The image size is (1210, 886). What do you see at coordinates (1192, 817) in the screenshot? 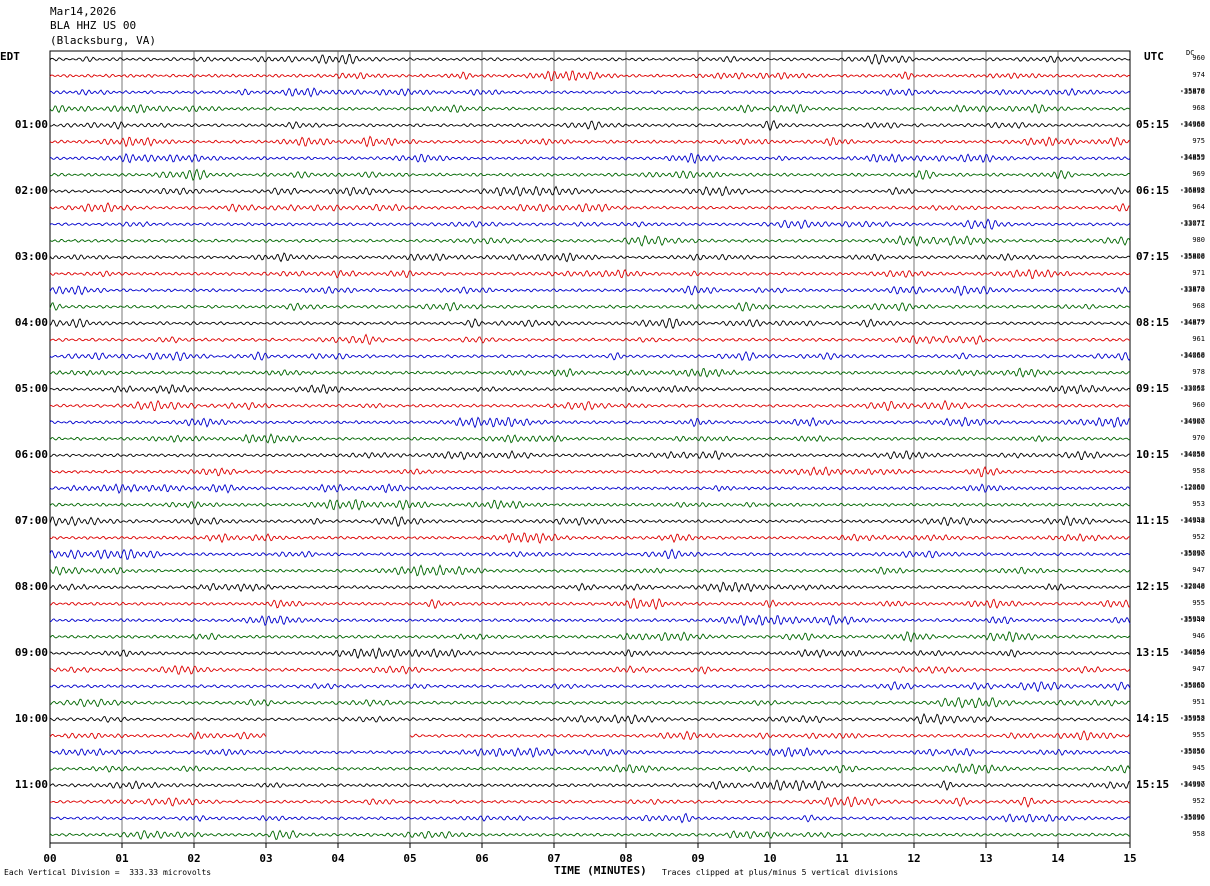
I see `dc-offset-value: -35096` at bounding box center [1192, 817].